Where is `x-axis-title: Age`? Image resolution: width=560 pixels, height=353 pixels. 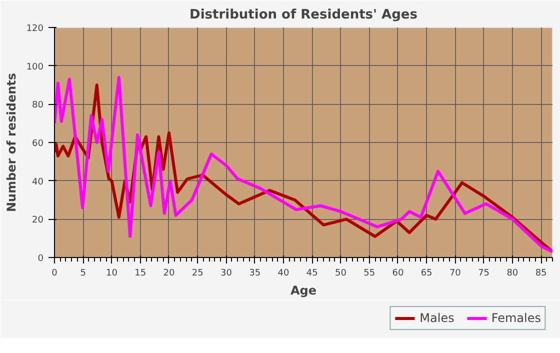 x-axis-title: Age is located at coordinates (303, 291).